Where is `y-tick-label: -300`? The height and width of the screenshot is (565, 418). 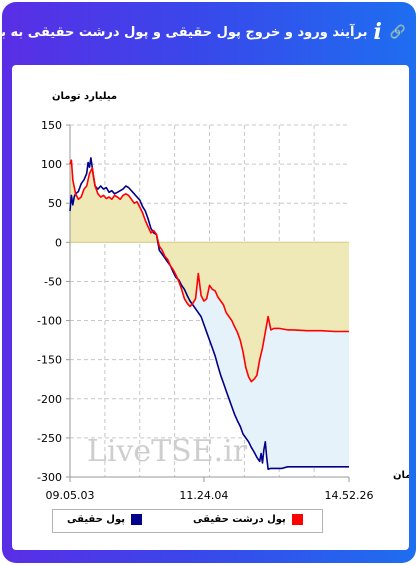
y-tick-label: -300 is located at coordinates (49, 477).